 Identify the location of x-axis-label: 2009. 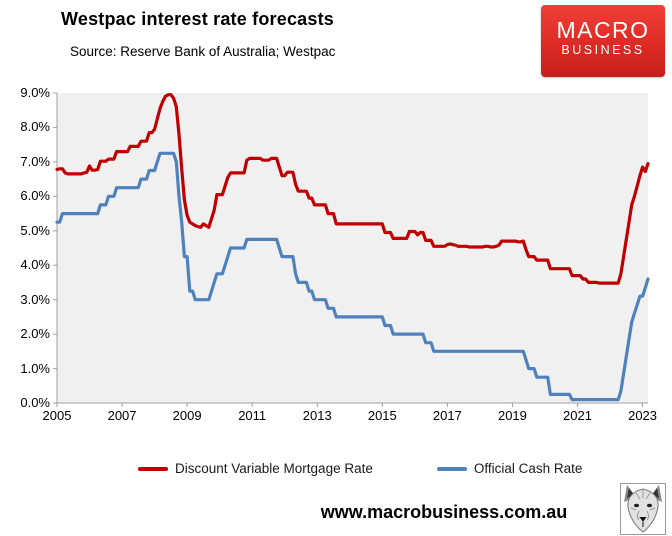
(187, 415).